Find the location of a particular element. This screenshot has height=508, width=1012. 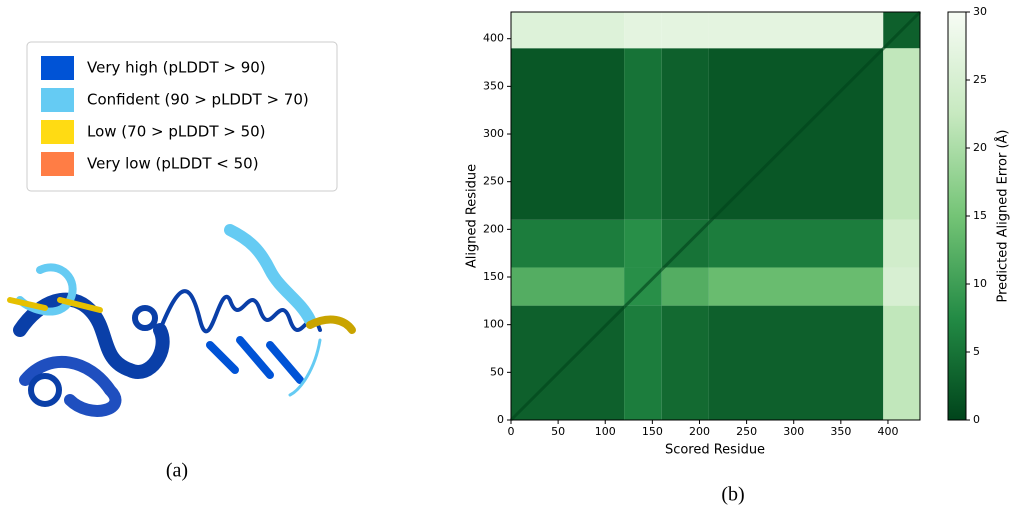

legend-label: Confident (90 > pLDDT > 70) is located at coordinates (198, 100).